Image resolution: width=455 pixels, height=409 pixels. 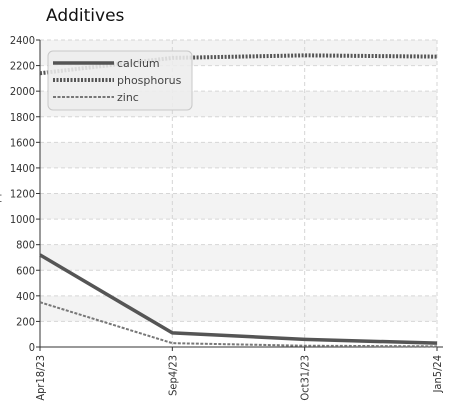 What do you see at coordinates (25, 321) in the screenshot?
I see `y-tick-label: 200` at bounding box center [25, 321].